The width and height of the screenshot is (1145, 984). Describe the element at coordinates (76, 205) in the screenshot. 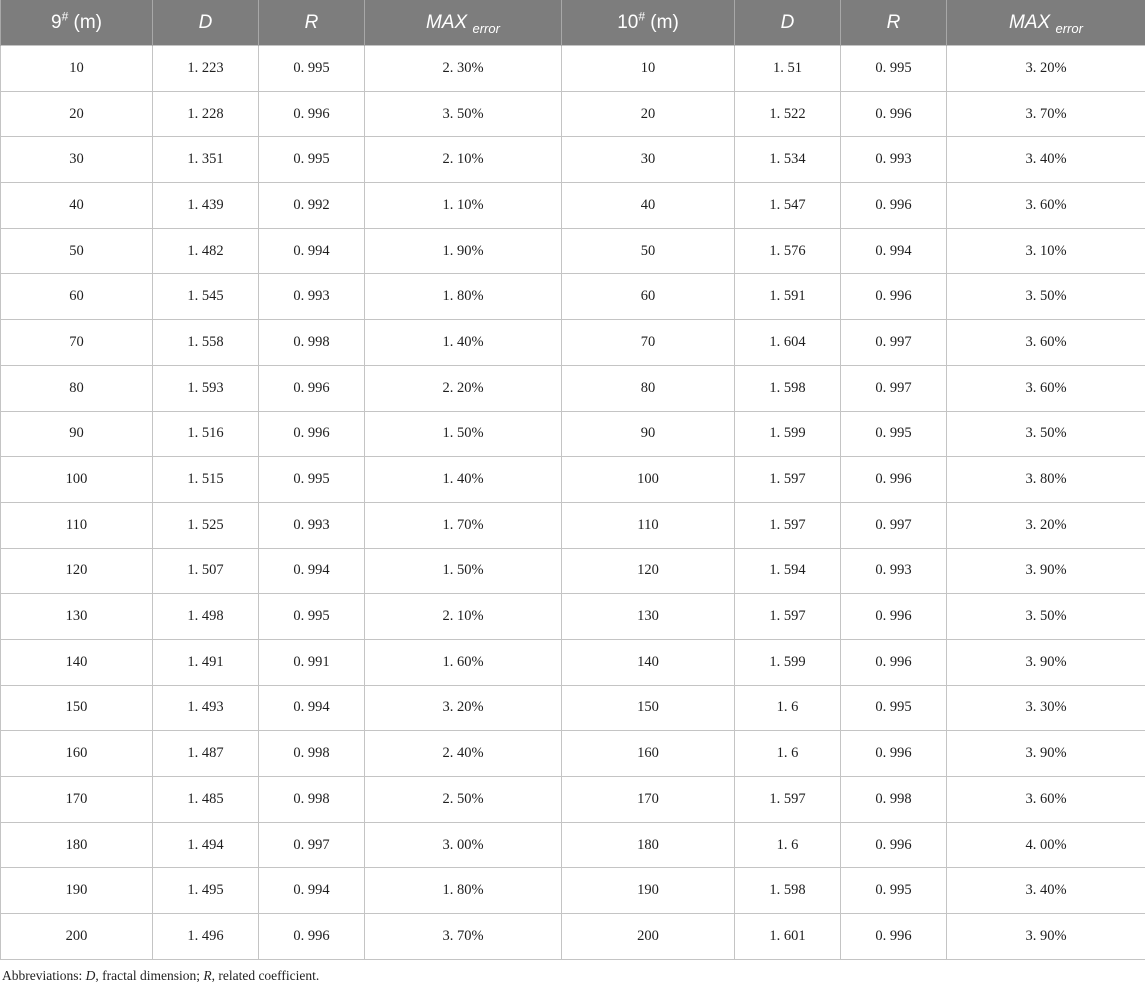

I see `table-cell: 40` at that location.